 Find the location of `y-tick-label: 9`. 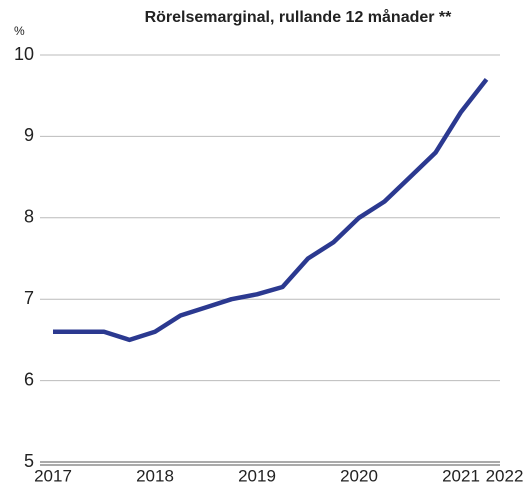

y-tick-label: 9 is located at coordinates (29, 135).